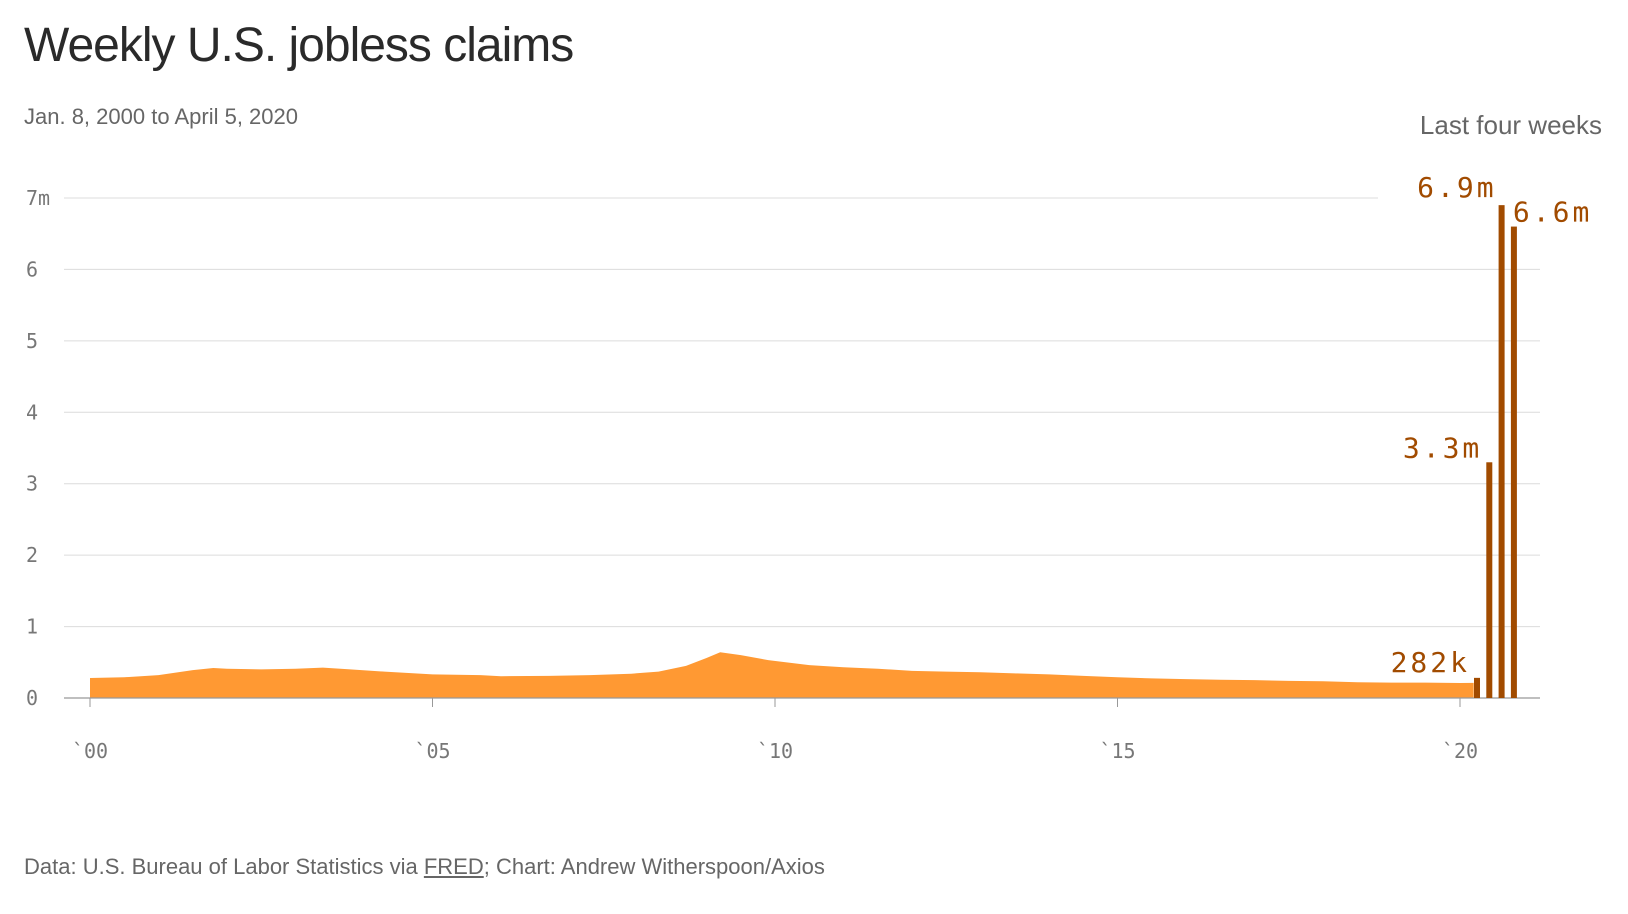 The image size is (1628, 914). I want to click on y-tick-label: 0, so click(32, 698).